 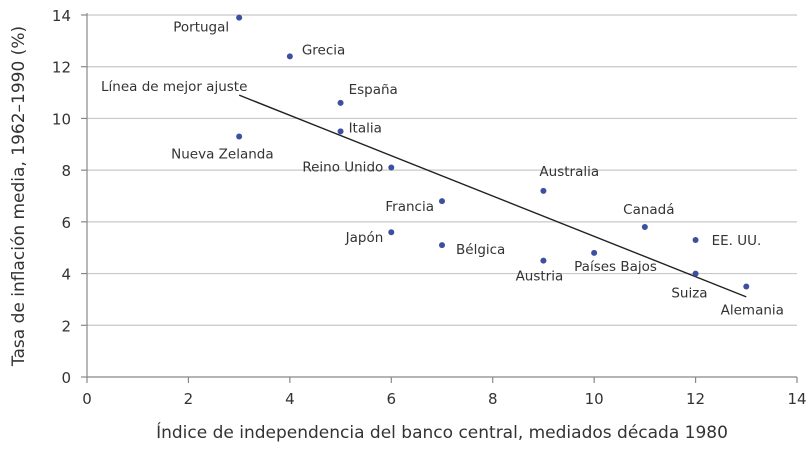 I want to click on y-tick-label: 6, so click(x=66, y=223).